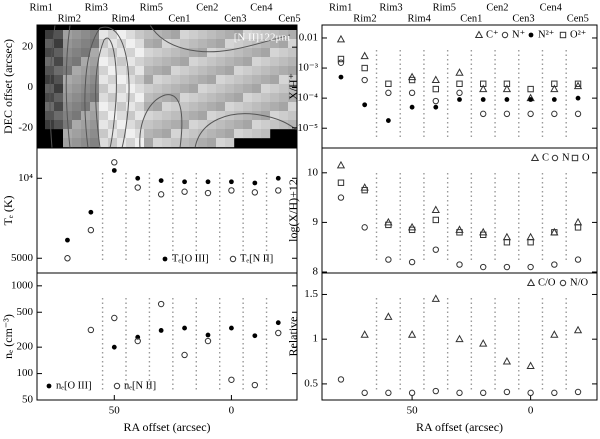 The height and width of the screenshot is (439, 600). Describe the element at coordinates (579, 282) in the screenshot. I see `legend-label: N/O` at that location.